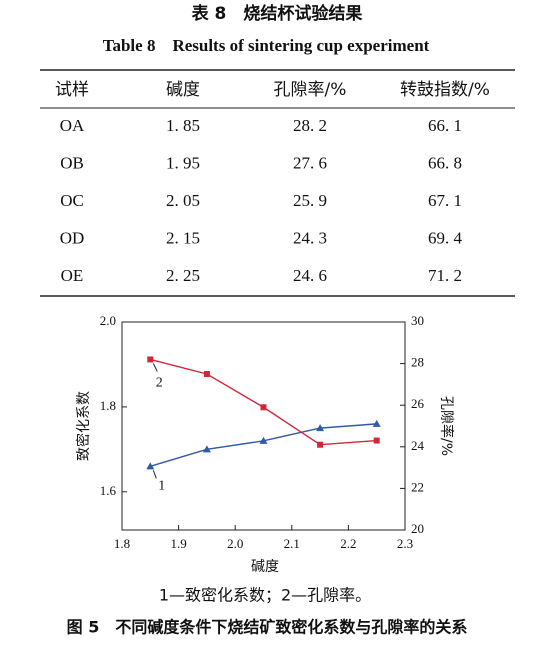  What do you see at coordinates (445, 275) in the screenshot?
I see `table-cell: 71. 2` at bounding box center [445, 275].